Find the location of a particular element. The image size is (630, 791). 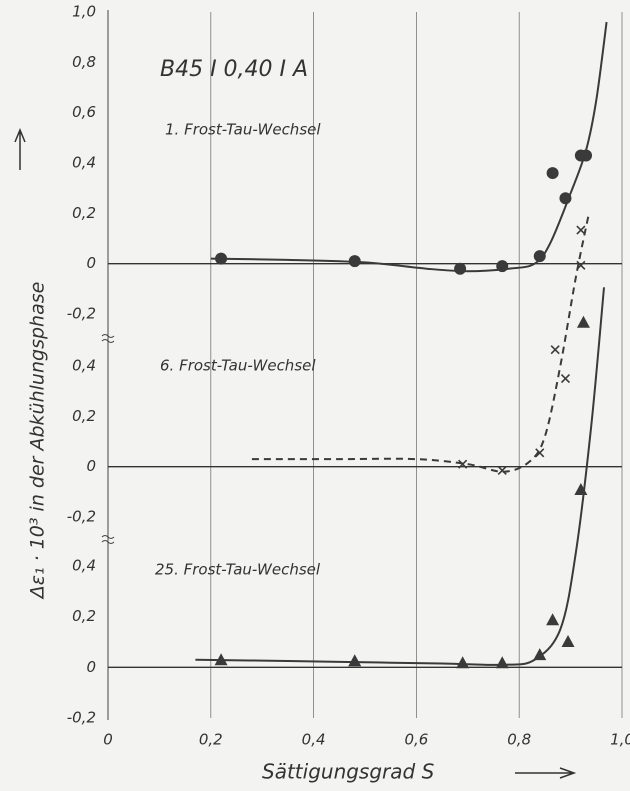

y-tick-label: 0,8 is located at coordinates (84, 62).